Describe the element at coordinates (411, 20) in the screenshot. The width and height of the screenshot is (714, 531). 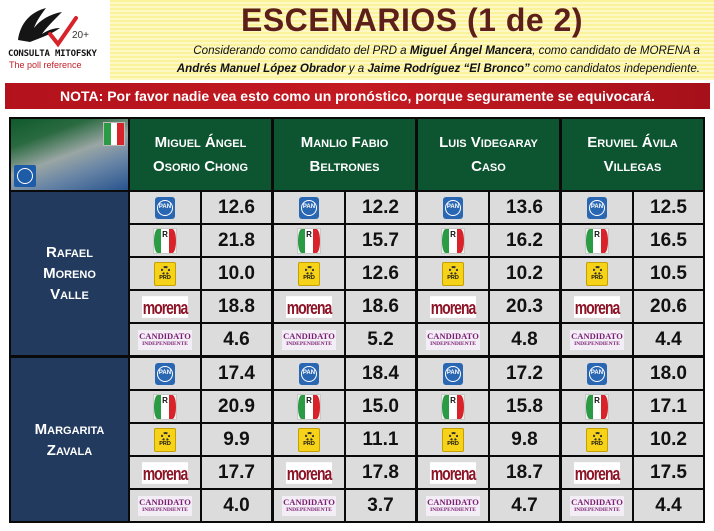
I see `page-title: ESCENARIOS (1 de 2)` at that location.